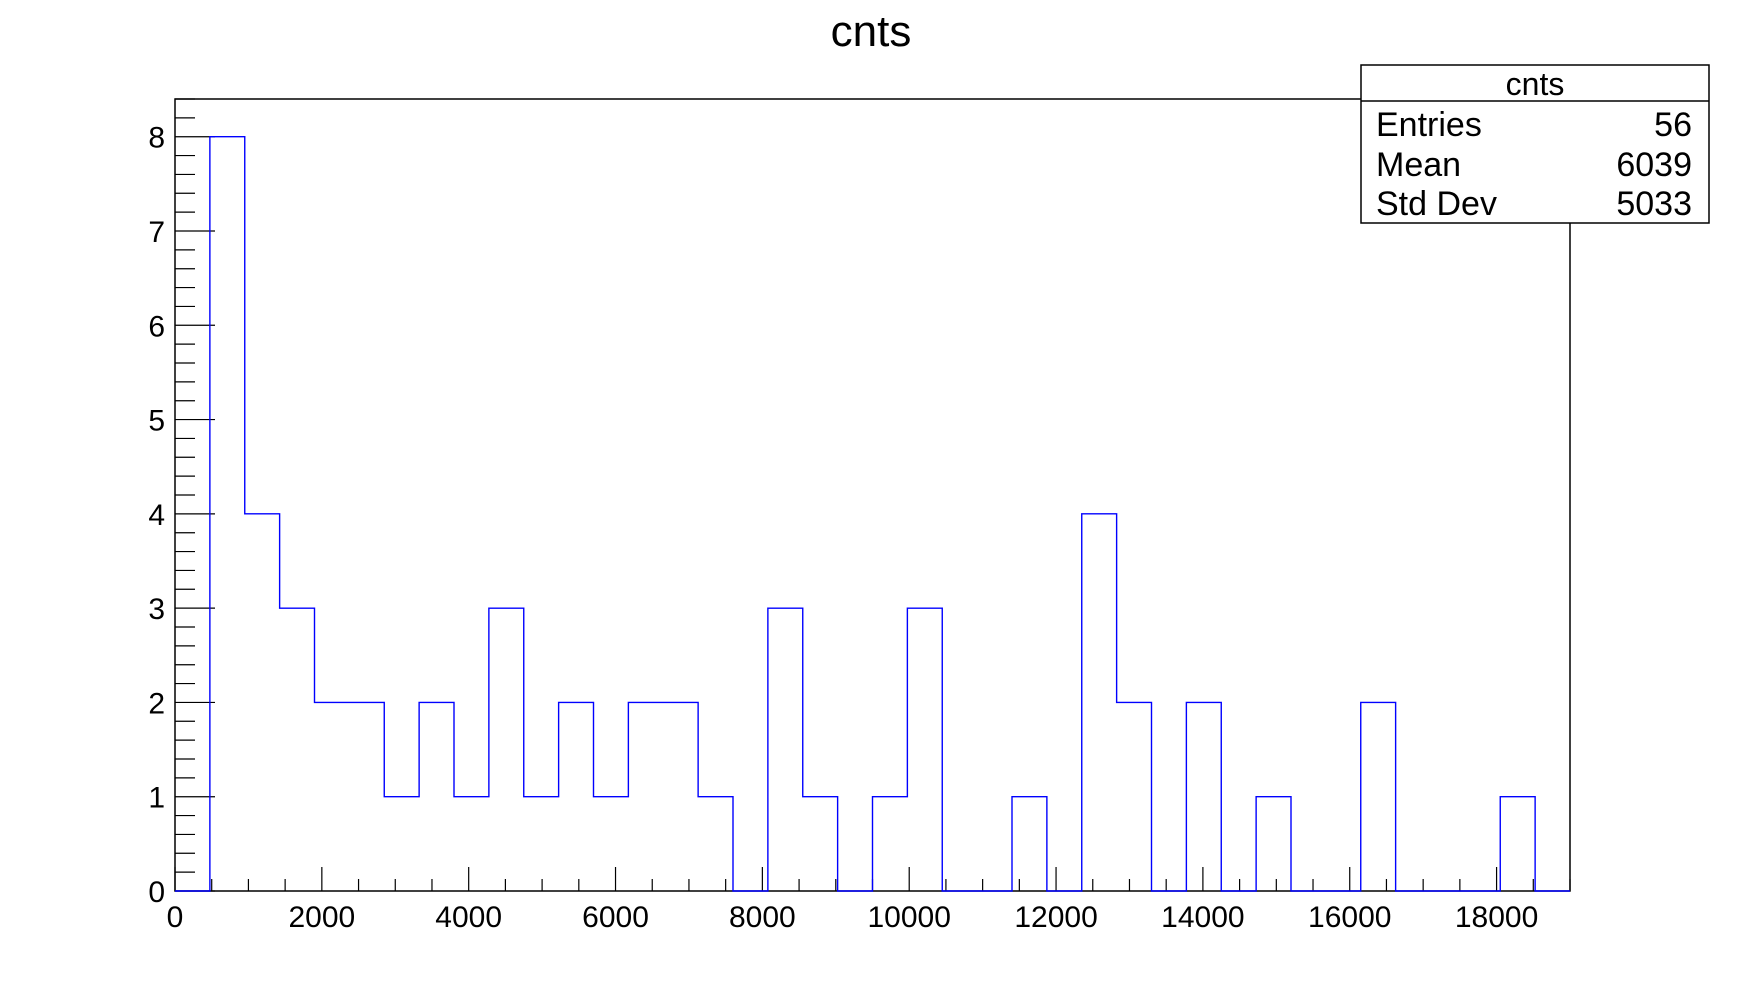 The height and width of the screenshot is (988, 1743). What do you see at coordinates (156, 232) in the screenshot?
I see `y-tick-label: 7` at bounding box center [156, 232].